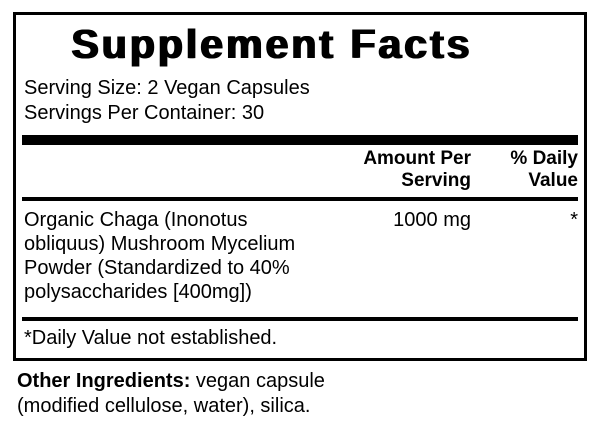  What do you see at coordinates (144, 113) in the screenshot?
I see `servings-per-container-text: Servings Per Container: 30` at bounding box center [144, 113].